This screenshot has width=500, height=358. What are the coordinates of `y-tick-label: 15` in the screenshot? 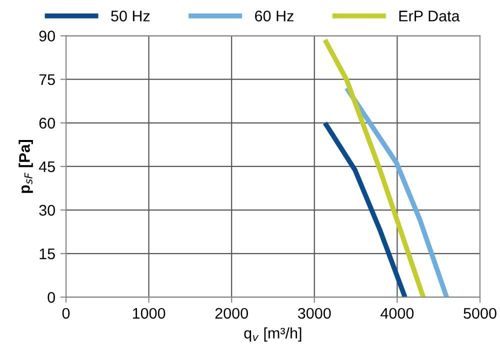 It's located at (47, 254).